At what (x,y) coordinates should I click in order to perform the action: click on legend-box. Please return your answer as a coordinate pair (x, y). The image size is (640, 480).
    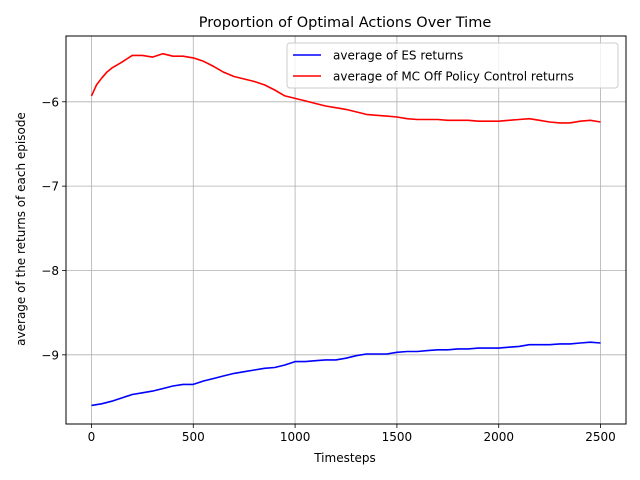
    Looking at the image, I should click on (452, 65).